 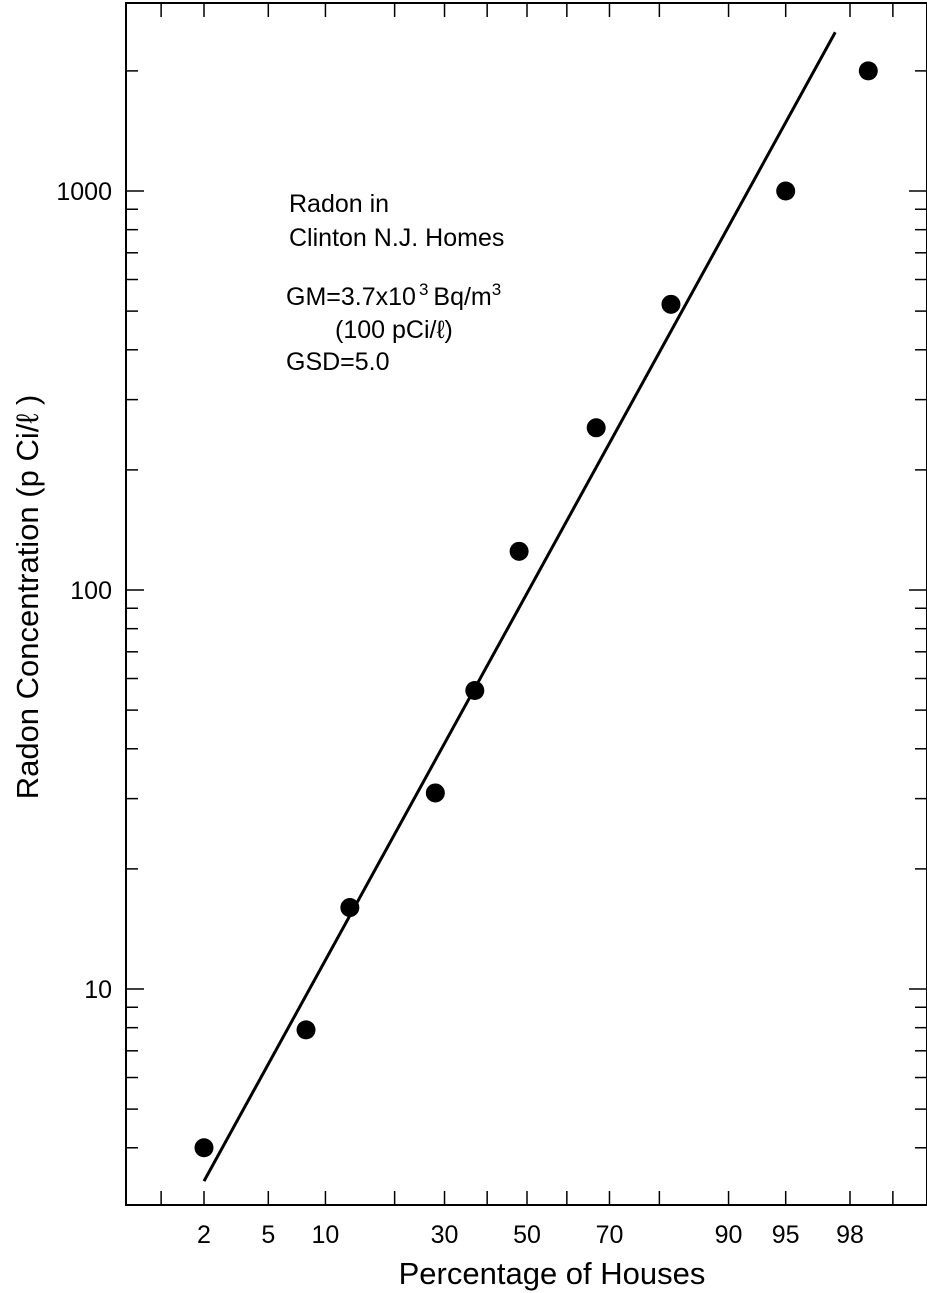 What do you see at coordinates (268, 1235) in the screenshot?
I see `x-tick-label: 5` at bounding box center [268, 1235].